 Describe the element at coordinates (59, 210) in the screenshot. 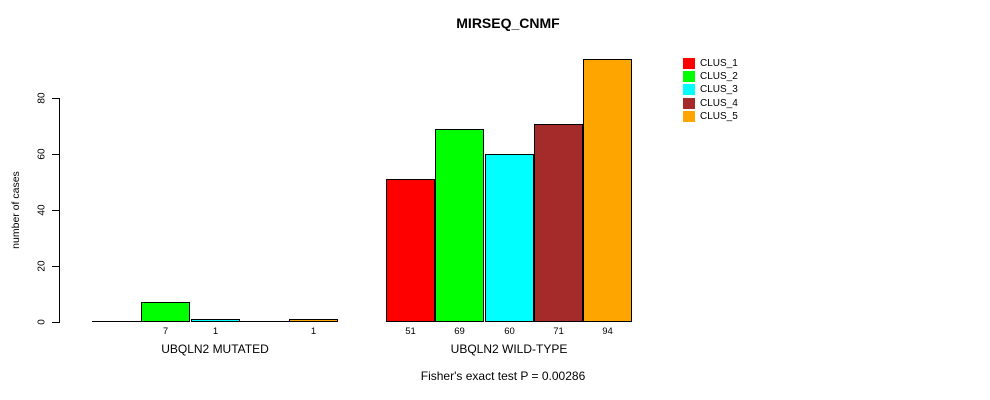

I see `y-axis-line` at that location.